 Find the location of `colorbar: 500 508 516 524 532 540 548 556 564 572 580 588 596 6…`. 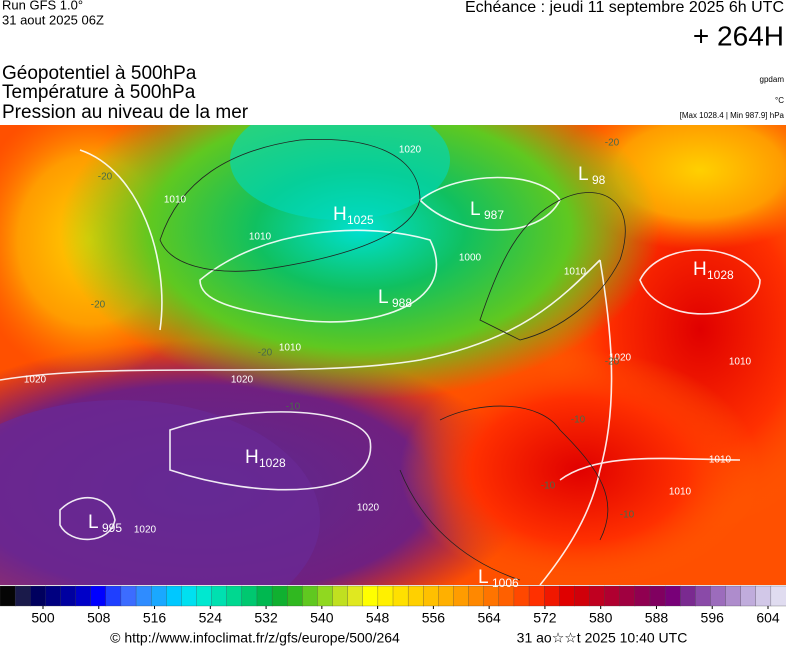

colorbar: 500 508 516 524 532 540 548 556 564 572 580 588 596 6… is located at coordinates (393, 605).